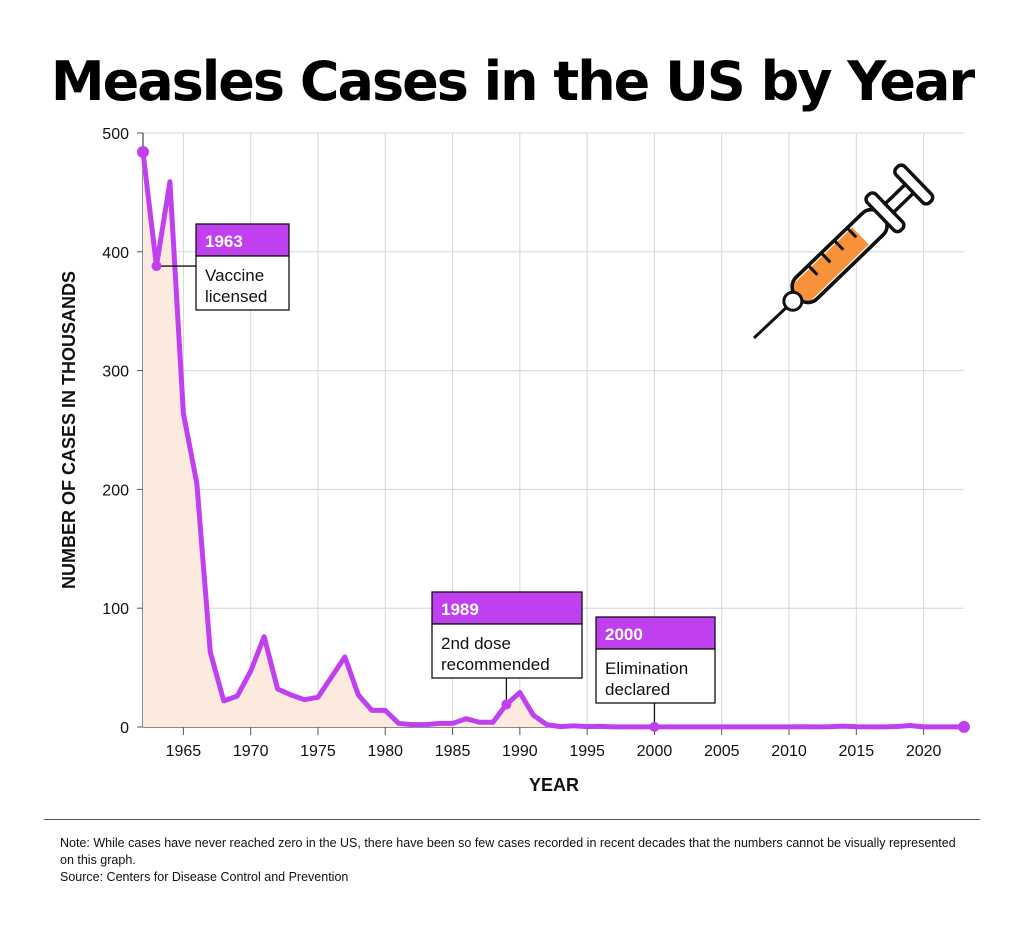 The height and width of the screenshot is (934, 1024). What do you see at coordinates (587, 751) in the screenshot?
I see `x-tick-label: 1995` at bounding box center [587, 751].